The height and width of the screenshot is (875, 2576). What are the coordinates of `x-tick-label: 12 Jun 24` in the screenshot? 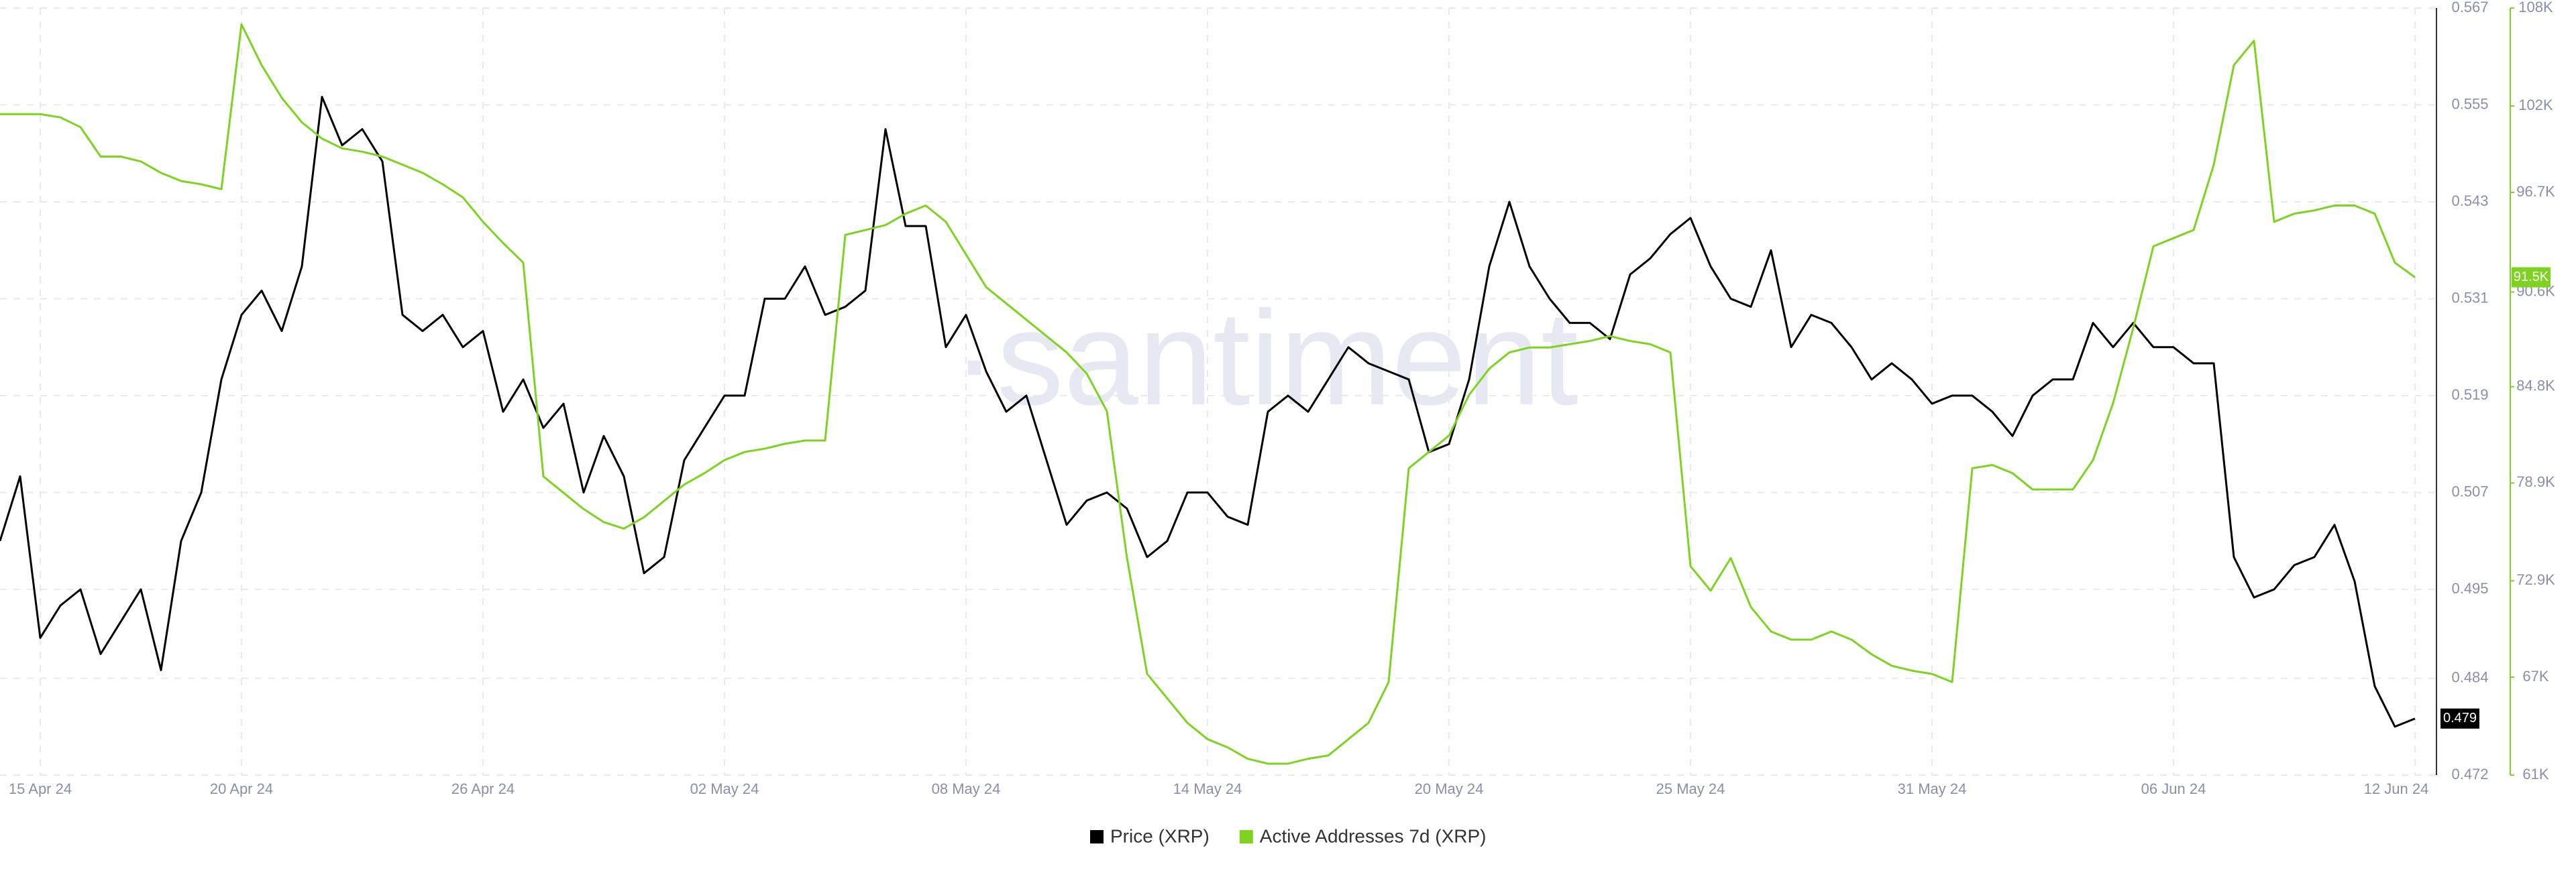 It's located at (2396, 788).